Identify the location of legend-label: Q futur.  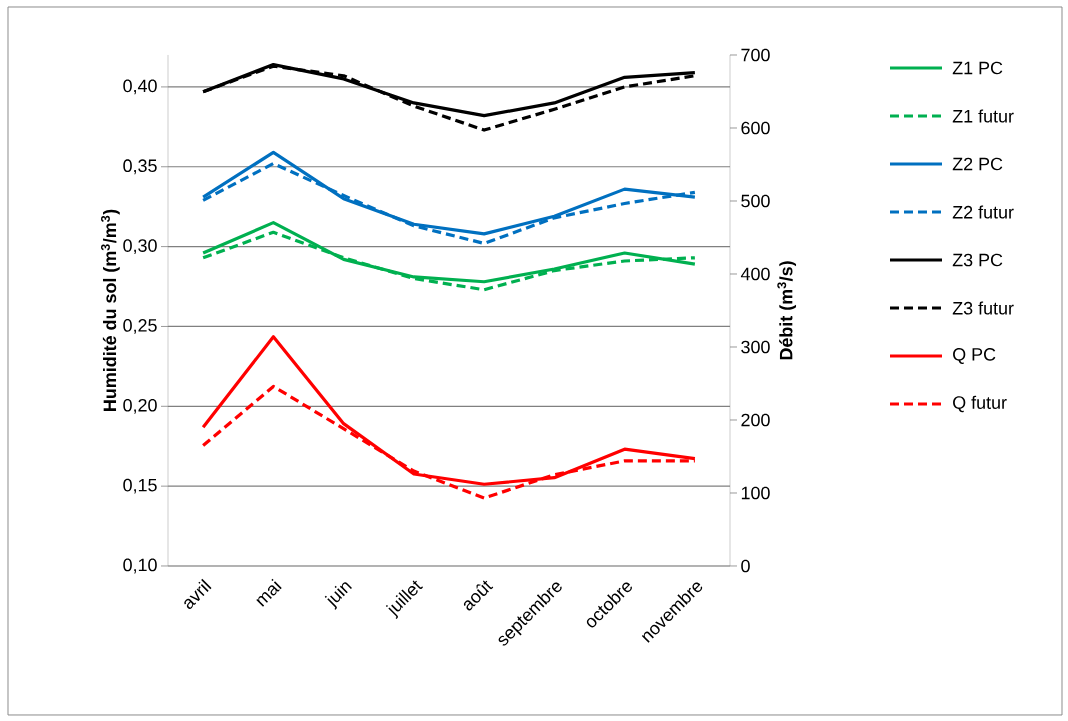
(980, 404).